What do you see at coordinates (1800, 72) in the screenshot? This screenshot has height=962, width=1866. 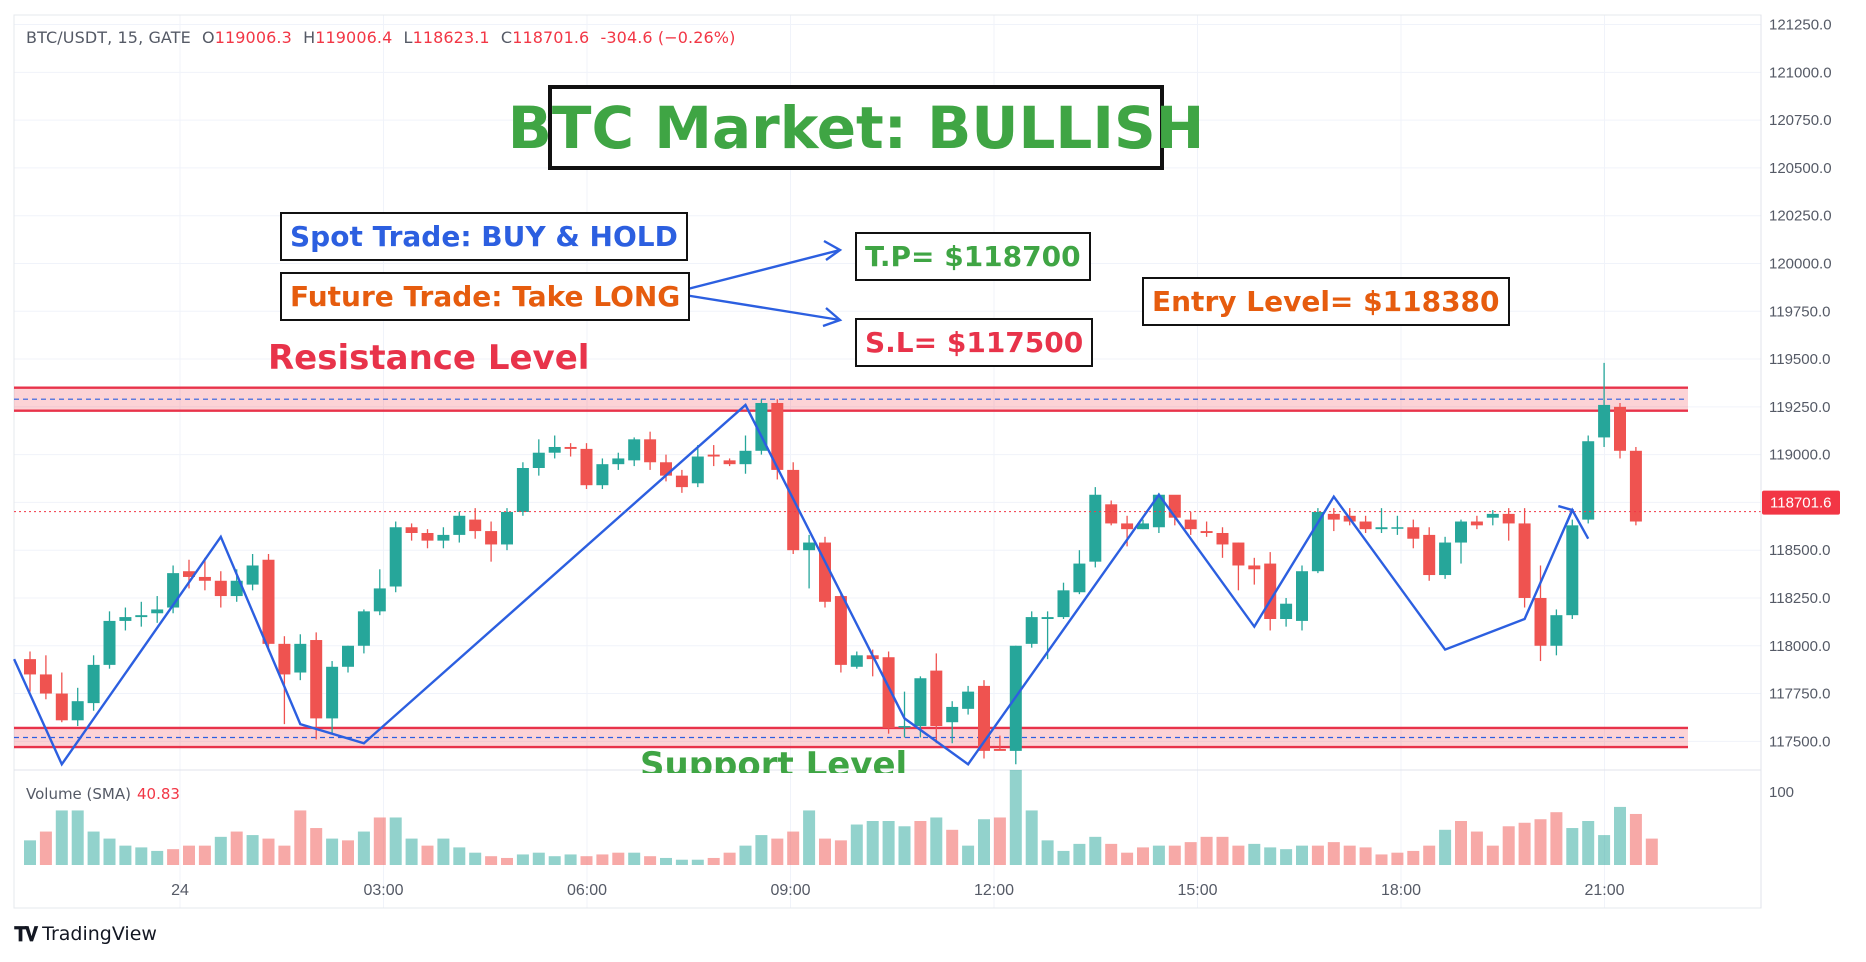 I see `y-tick-label: 121000.0` at bounding box center [1800, 72].